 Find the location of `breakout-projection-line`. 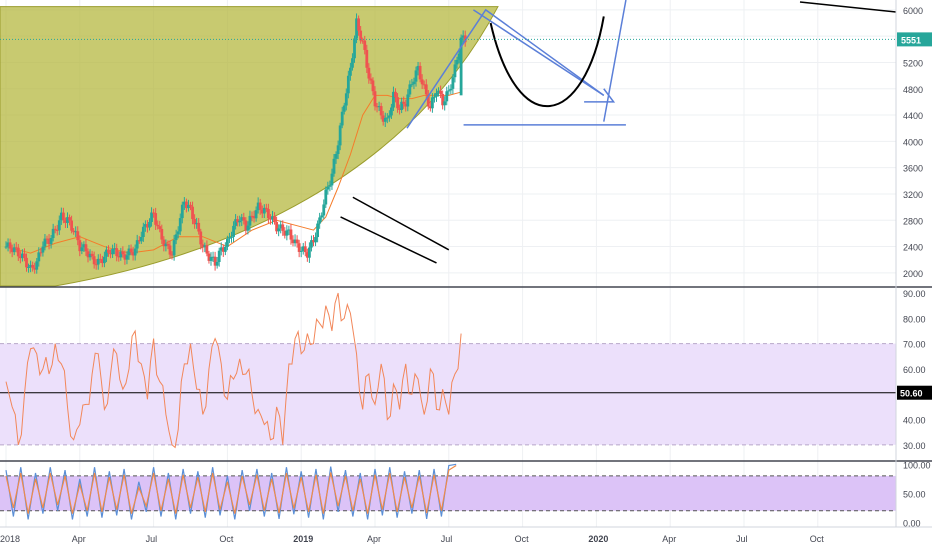

breakout-projection-line is located at coordinates (615, 61).